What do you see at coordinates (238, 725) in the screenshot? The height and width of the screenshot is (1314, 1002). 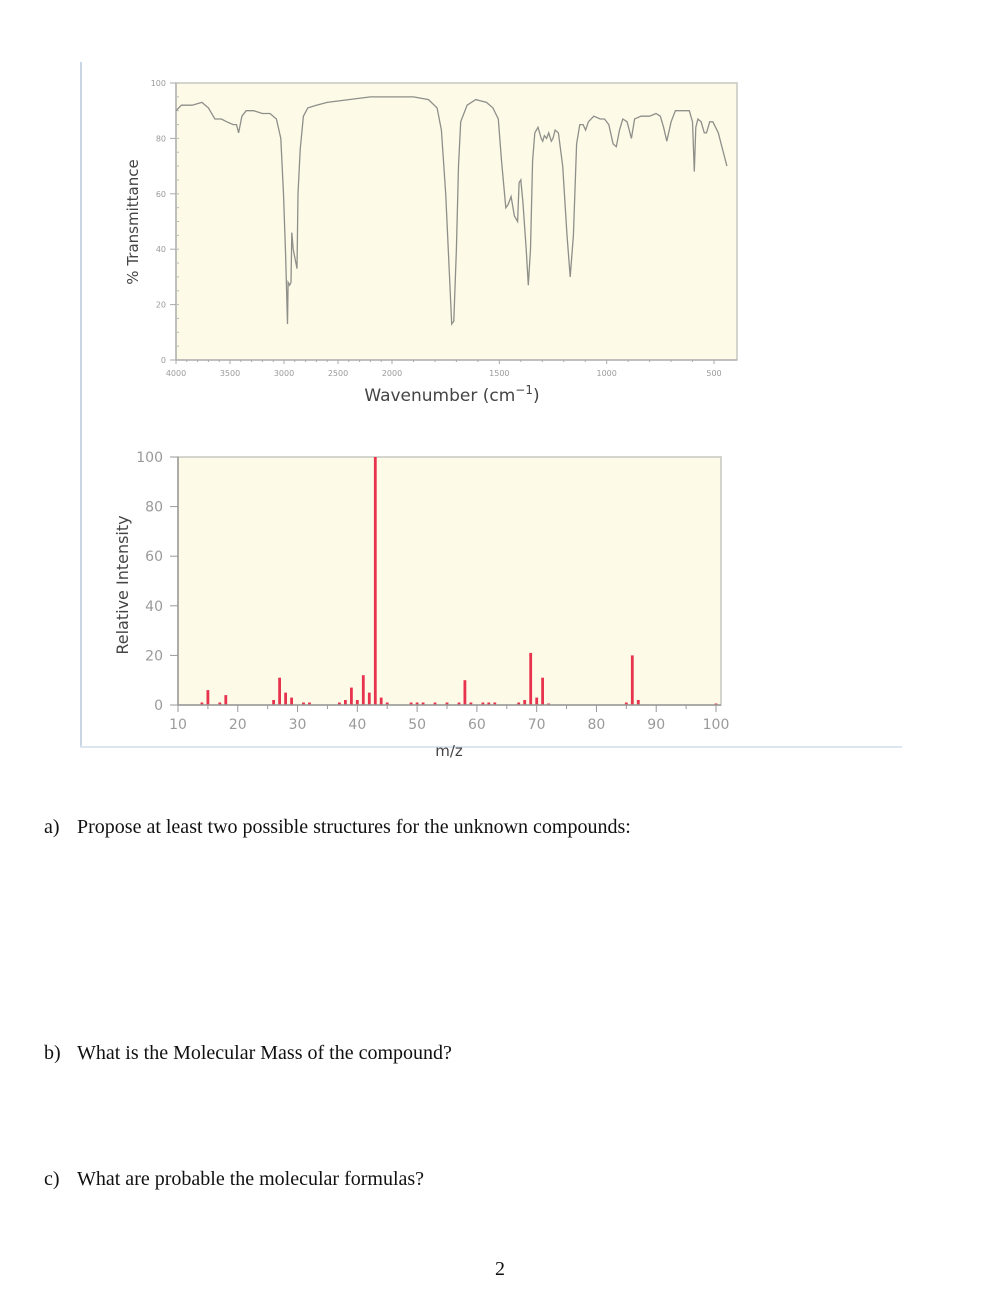 I see `ms-x-tick-label: 20` at bounding box center [238, 725].